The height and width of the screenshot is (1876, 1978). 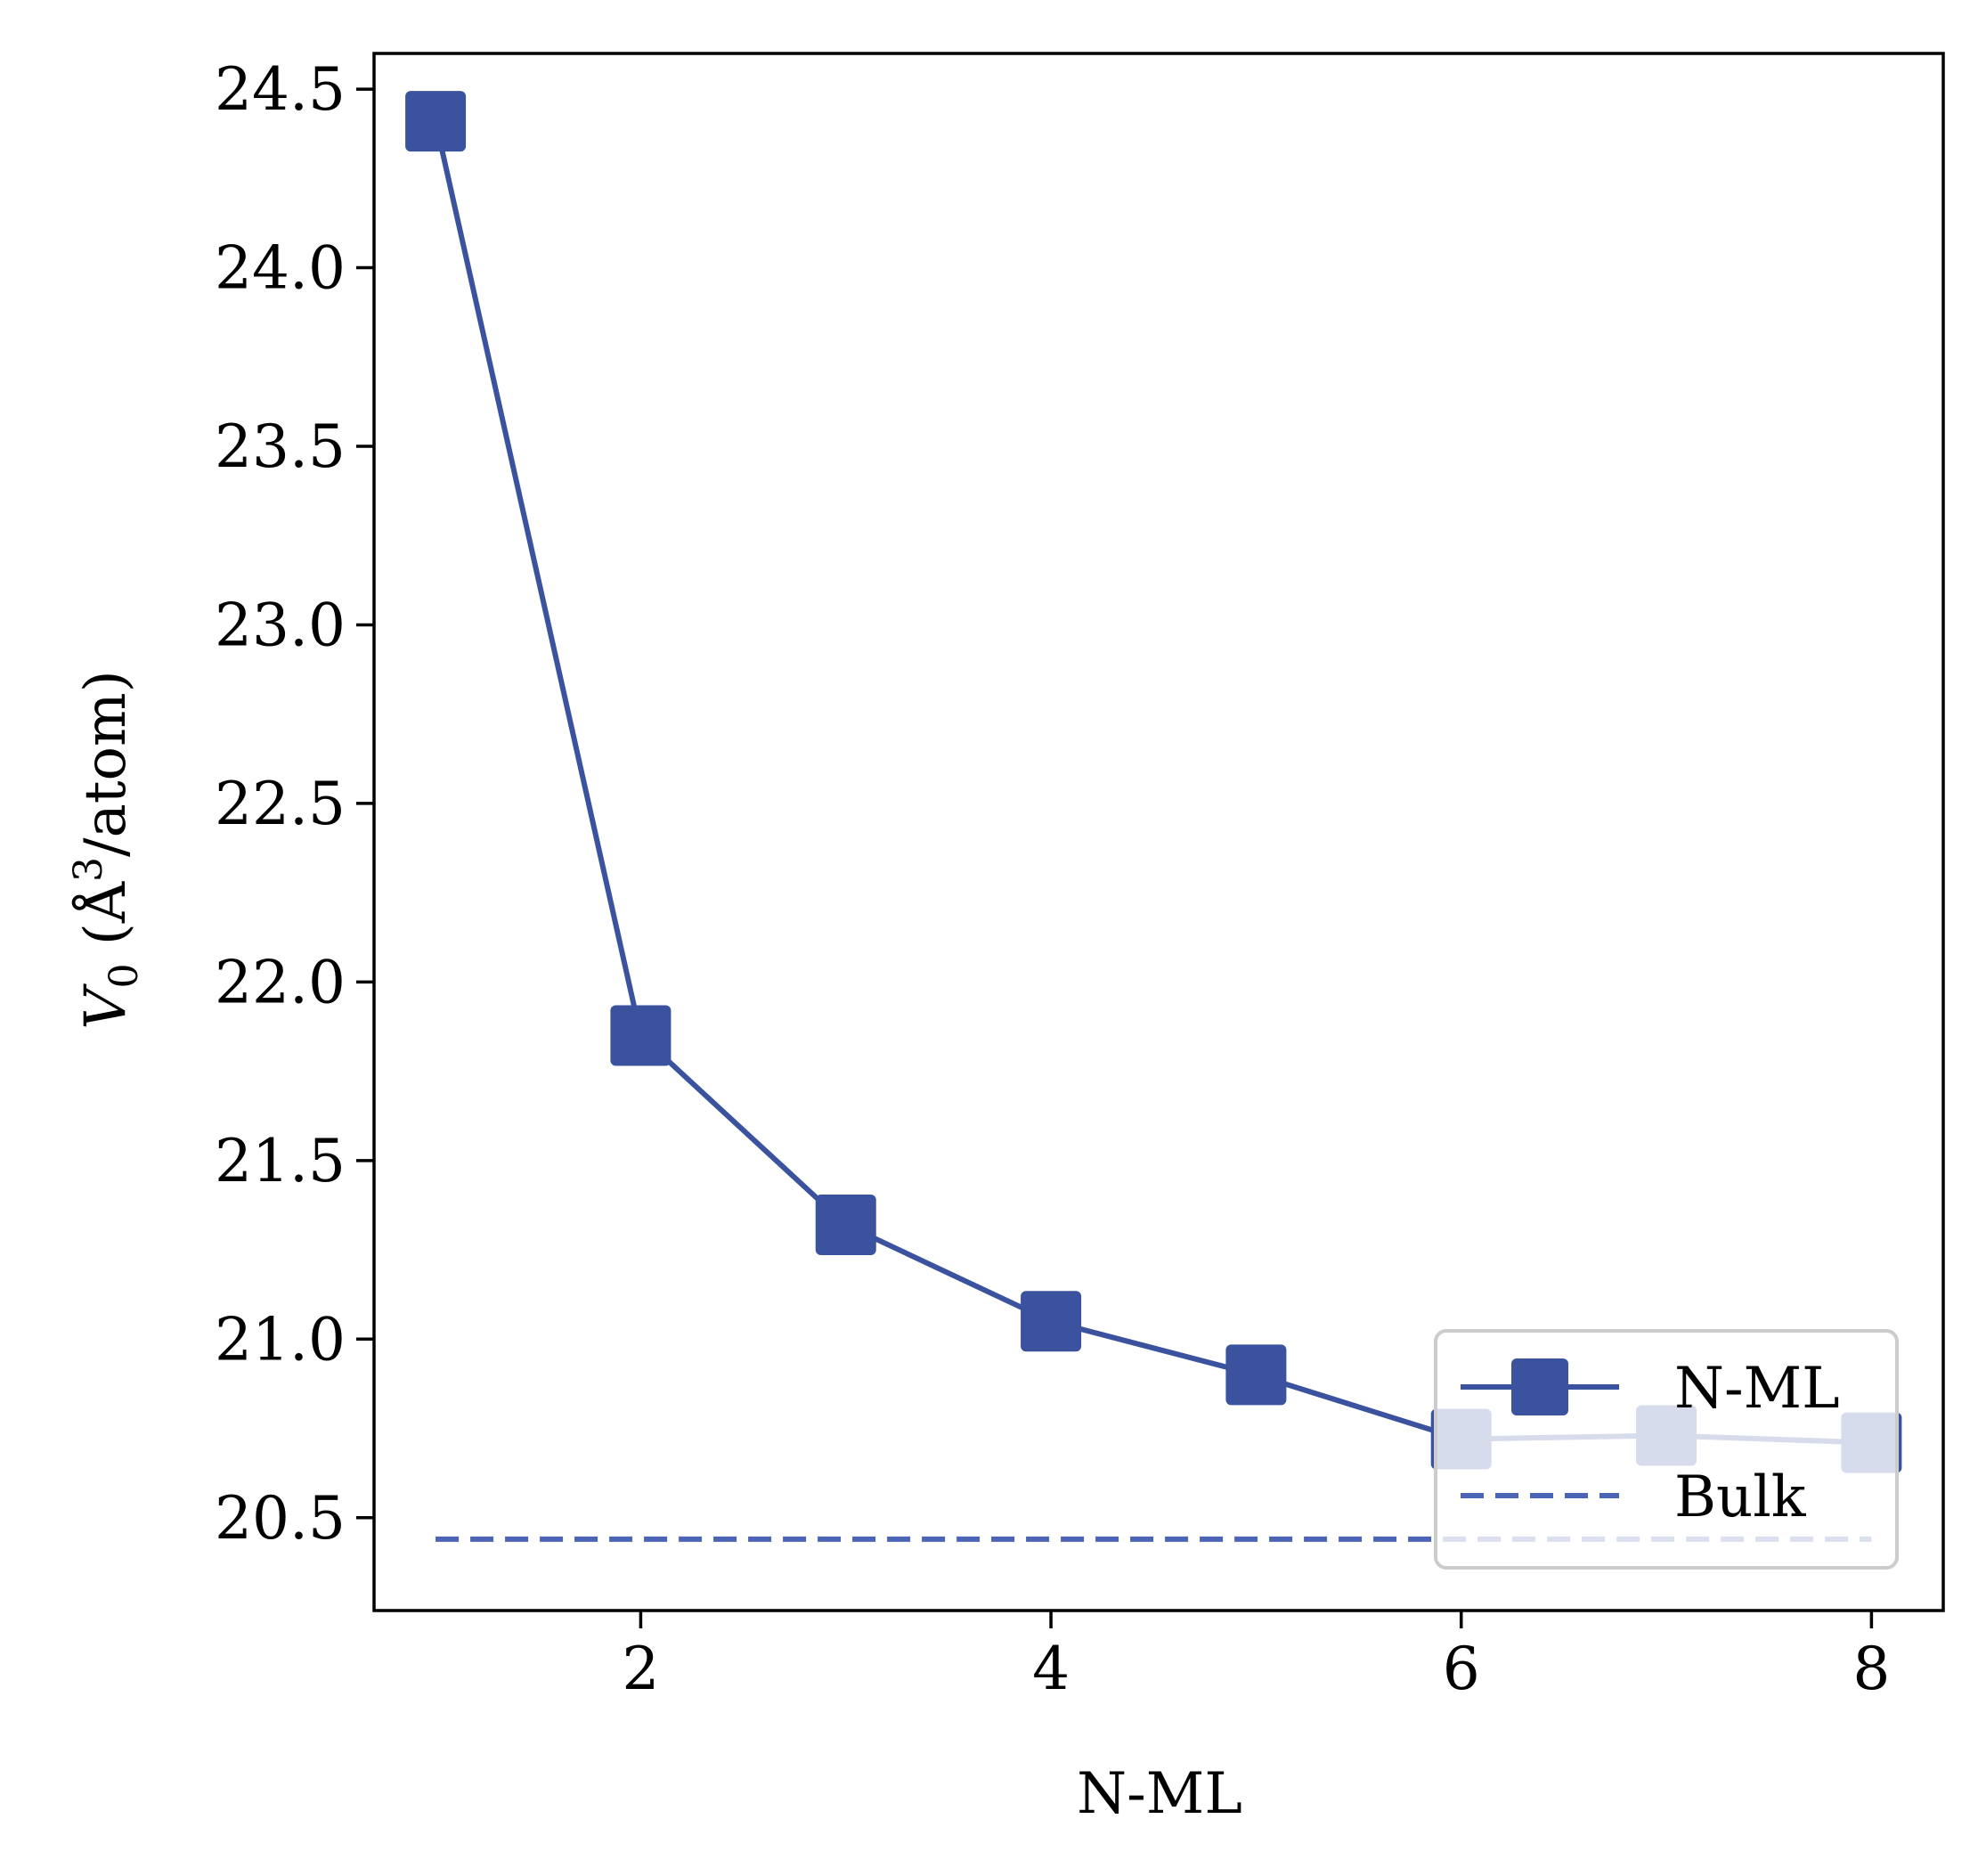 I want to click on y-tick-label: 24.5, so click(x=280, y=89).